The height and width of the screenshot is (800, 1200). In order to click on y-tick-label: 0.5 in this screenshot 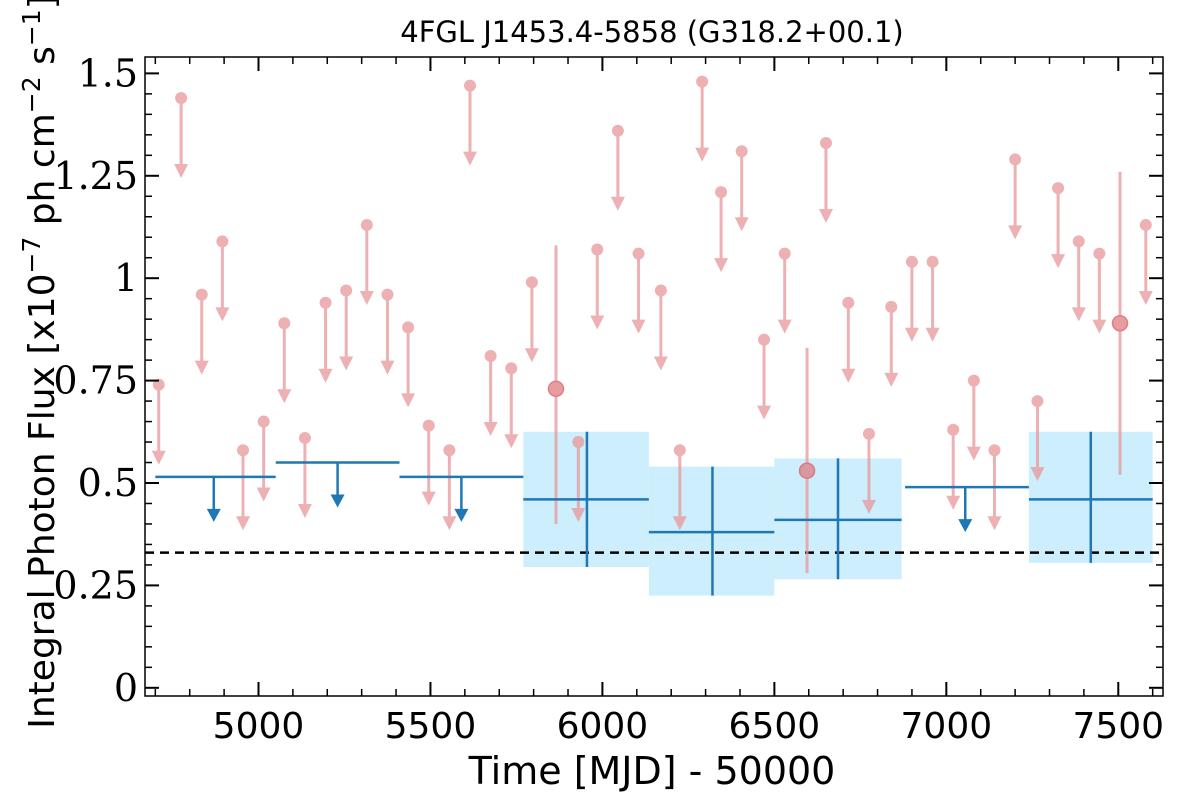, I will do `click(108, 483)`.